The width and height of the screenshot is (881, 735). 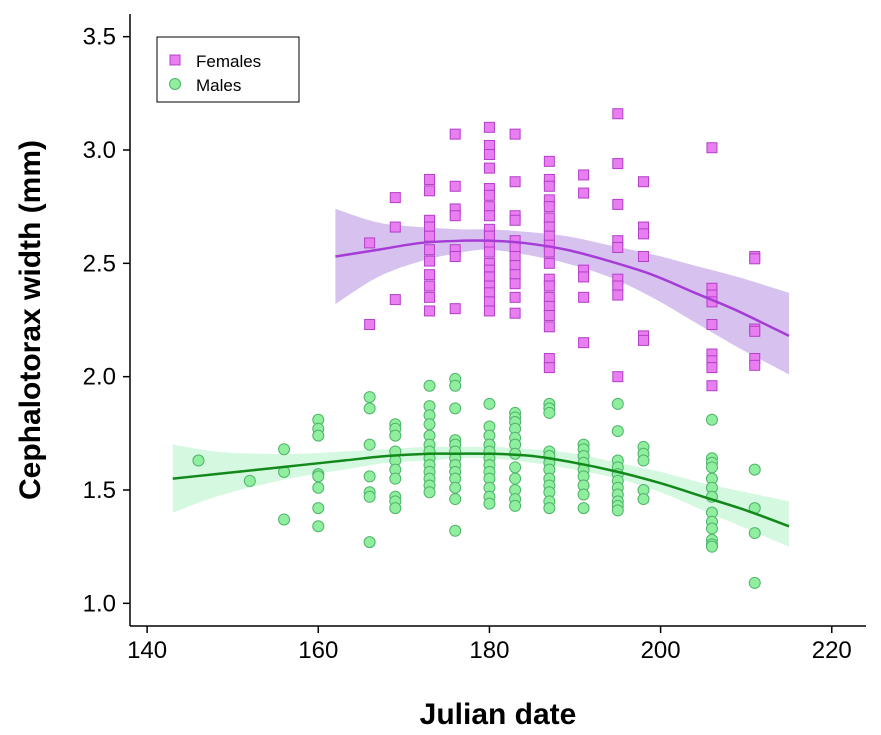 What do you see at coordinates (147, 650) in the screenshot?
I see `x-tick-label: 140` at bounding box center [147, 650].